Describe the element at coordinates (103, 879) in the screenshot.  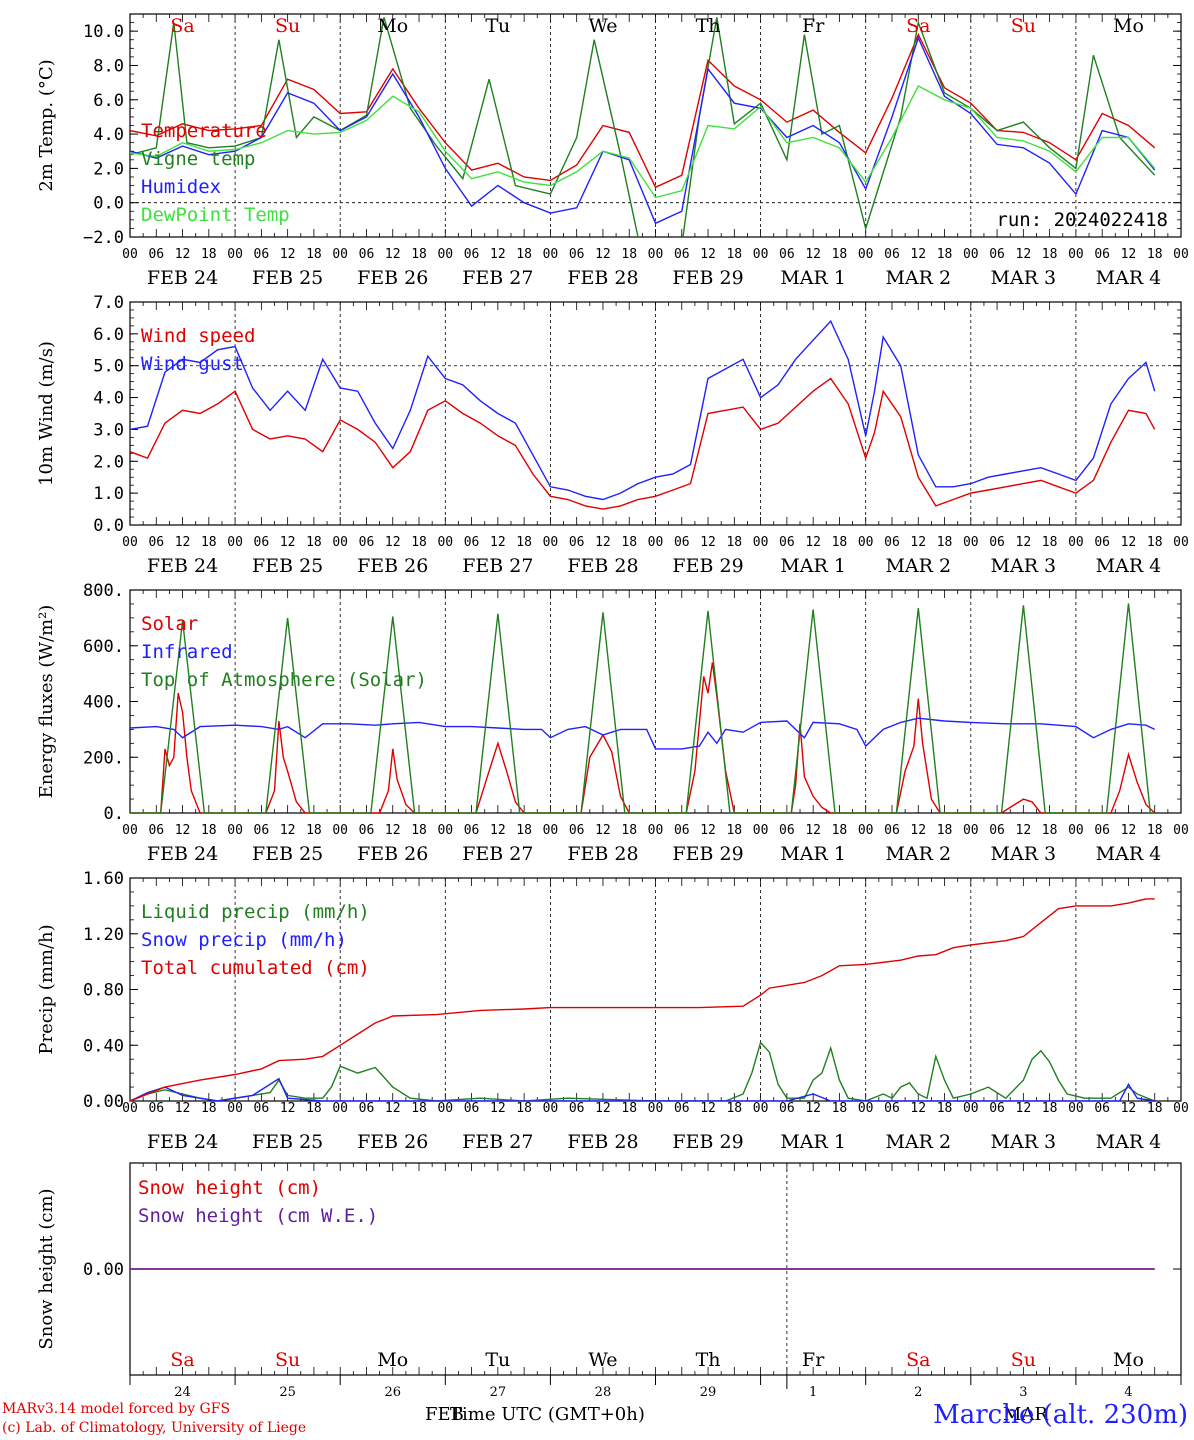
I see `y-tick-label: 1.60` at that location.